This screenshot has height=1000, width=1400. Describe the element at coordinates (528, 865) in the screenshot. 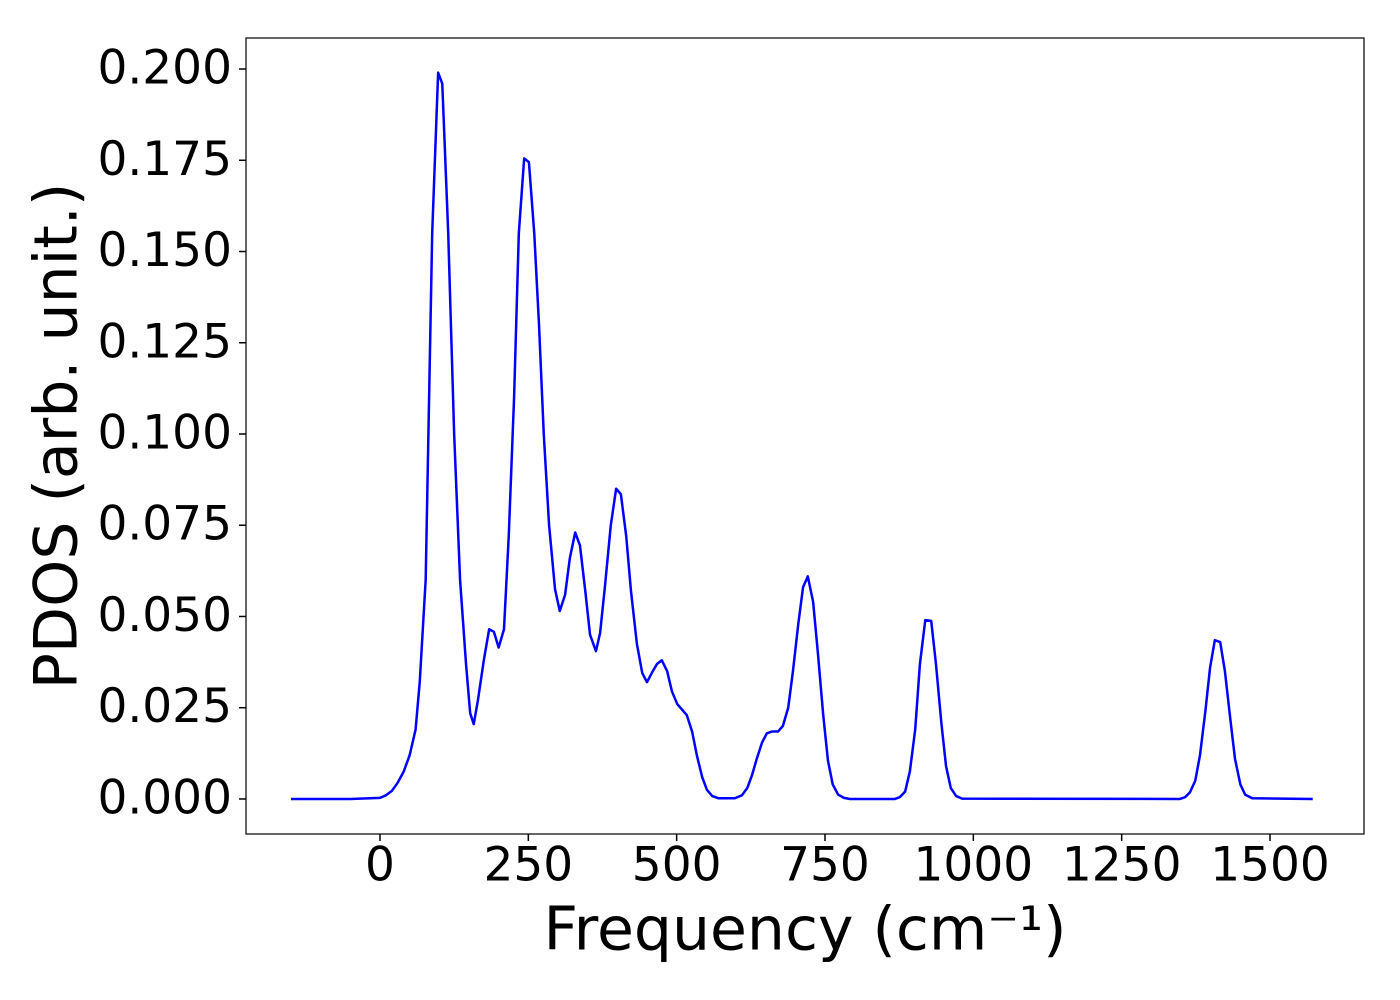

I see `x-tick-label: 250` at that location.